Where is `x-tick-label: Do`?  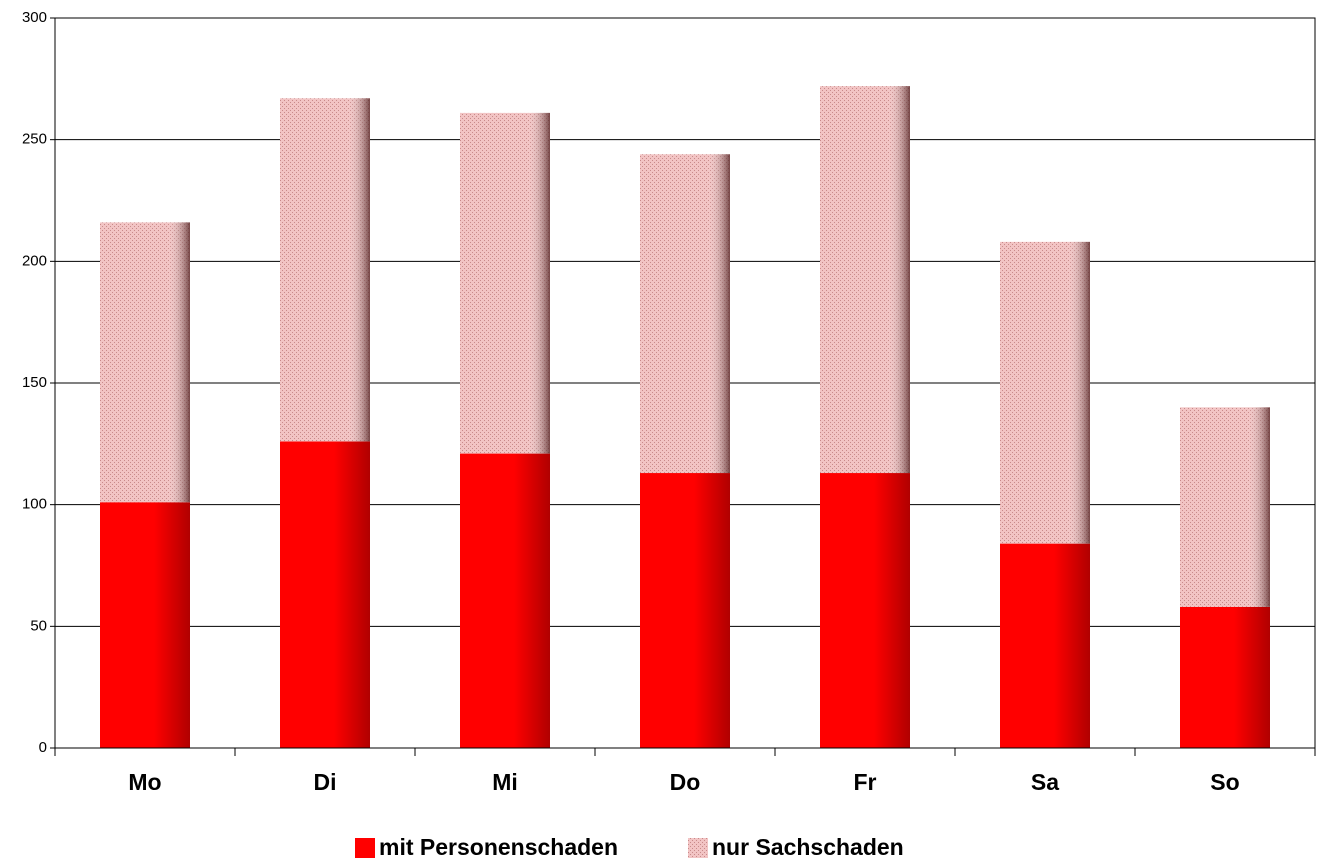 x-tick-label: Do is located at coordinates (685, 782).